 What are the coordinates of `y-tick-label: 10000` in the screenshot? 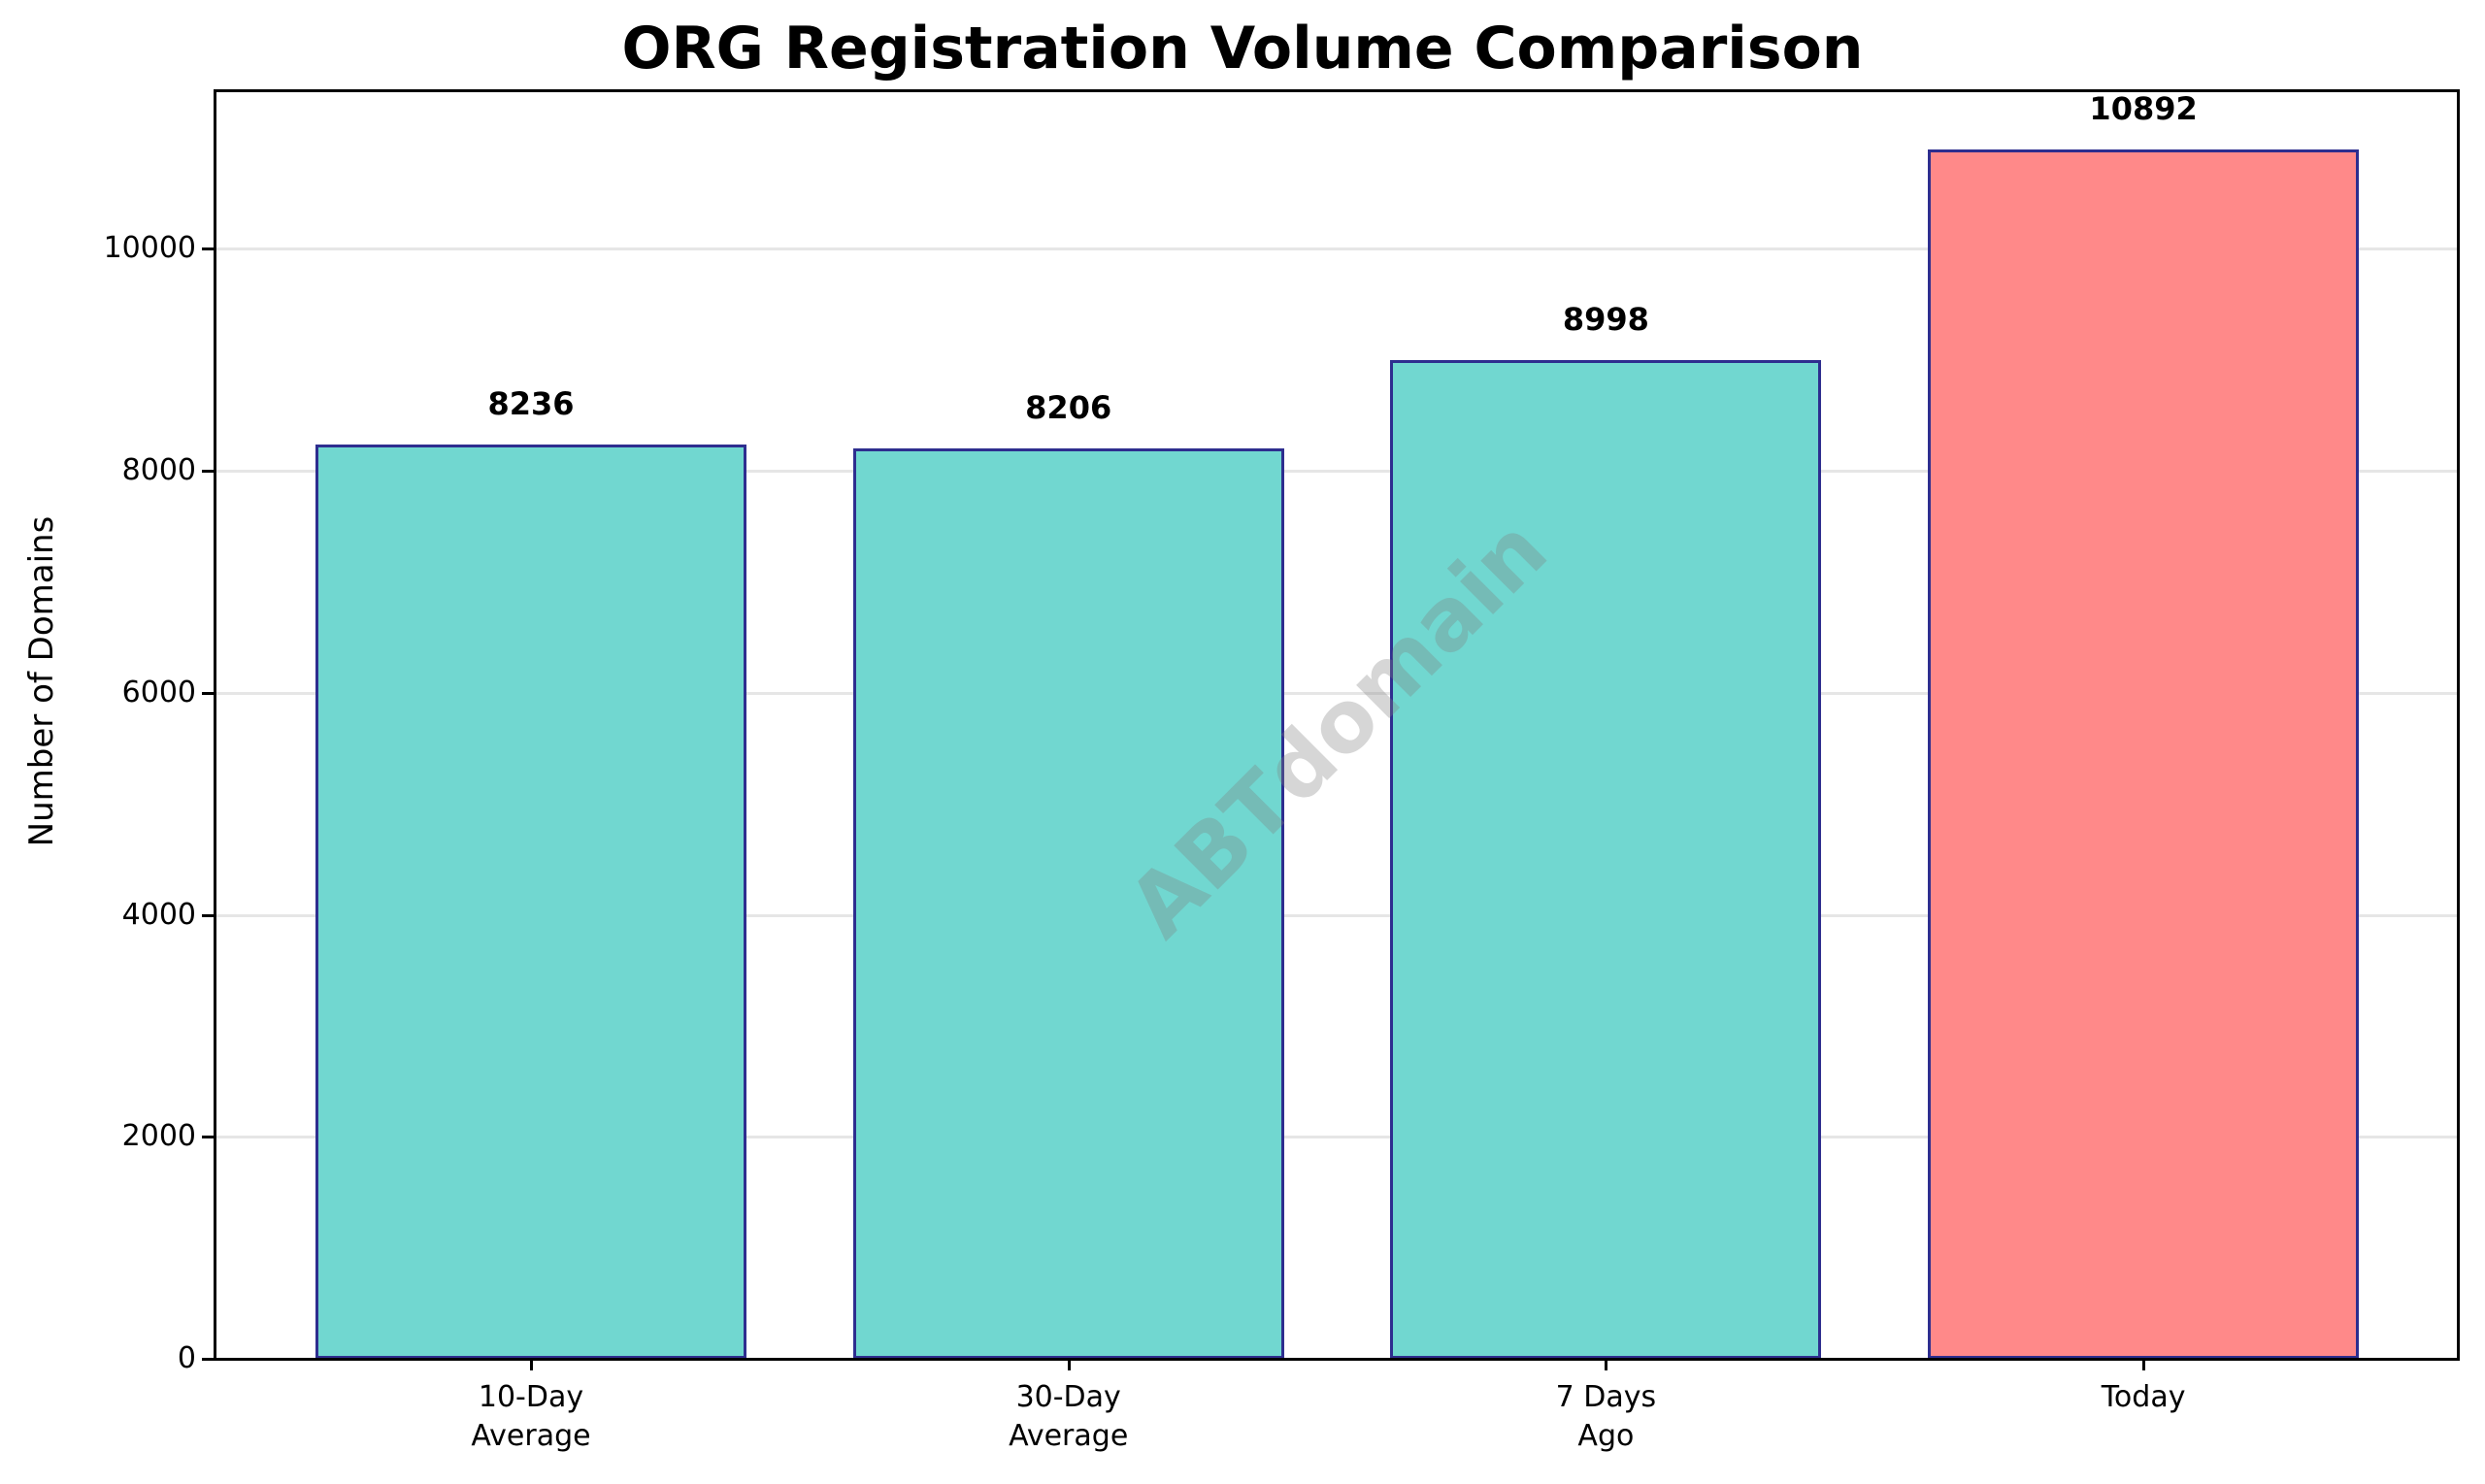 It's located at (149, 248).